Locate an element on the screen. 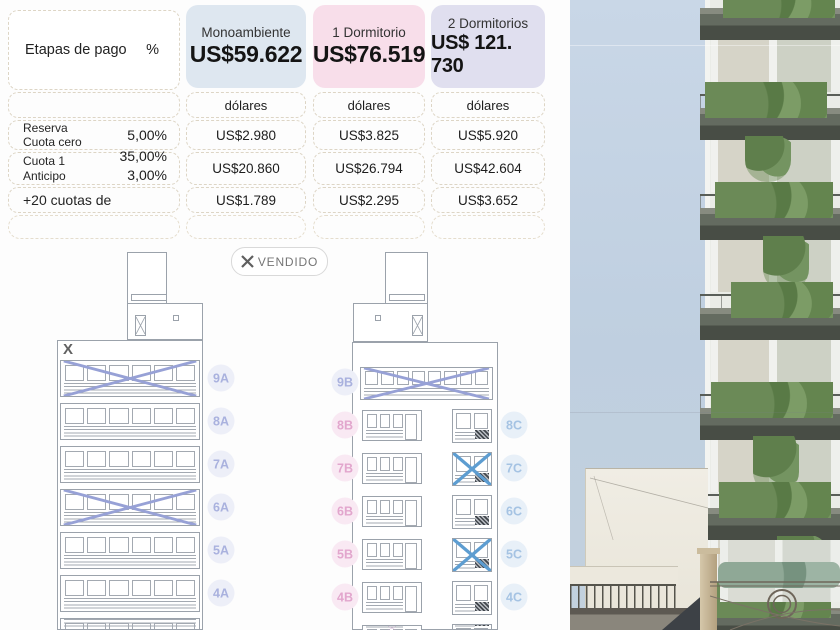  stage-label: Reserva Cuota cero is located at coordinates (52, 135).